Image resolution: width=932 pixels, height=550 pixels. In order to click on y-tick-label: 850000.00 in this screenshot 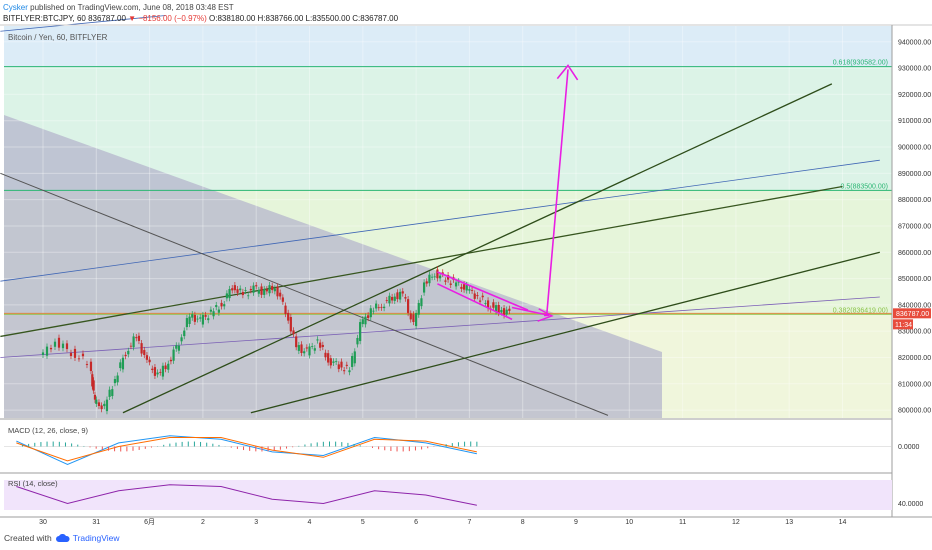, I will do `click(914, 279)`.